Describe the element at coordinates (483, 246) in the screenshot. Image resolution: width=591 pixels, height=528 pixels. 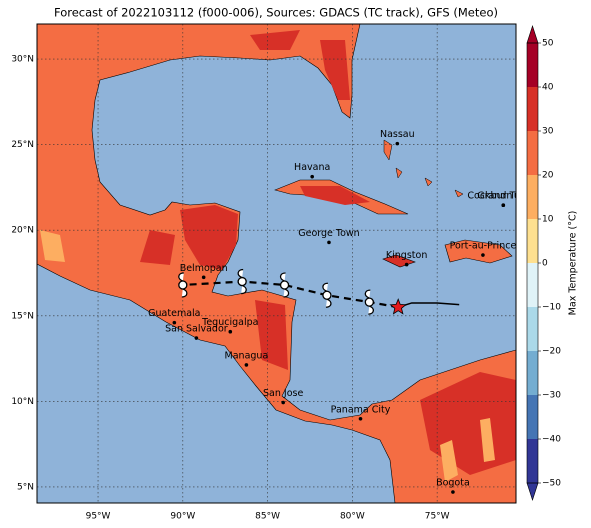
I see `city-label: Port-au-Prince` at that location.